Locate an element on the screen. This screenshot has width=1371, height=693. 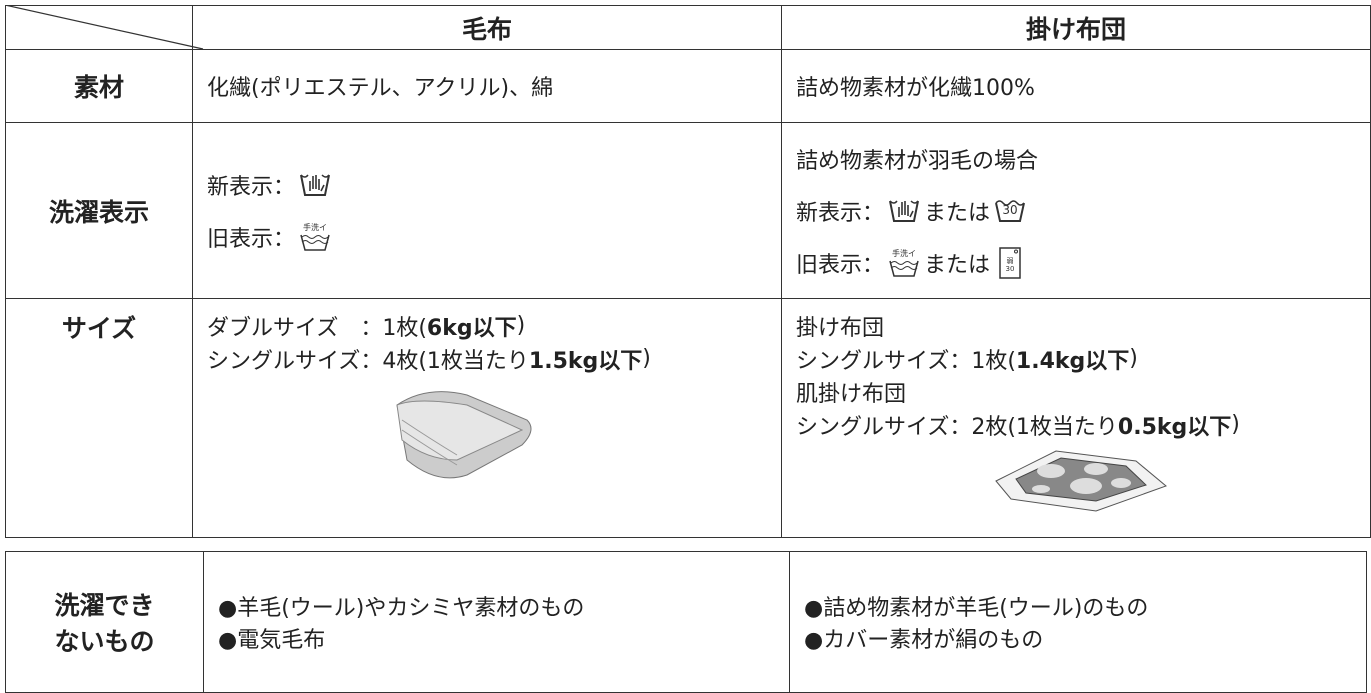
column-header: 掛け布団 is located at coordinates (1076, 27).